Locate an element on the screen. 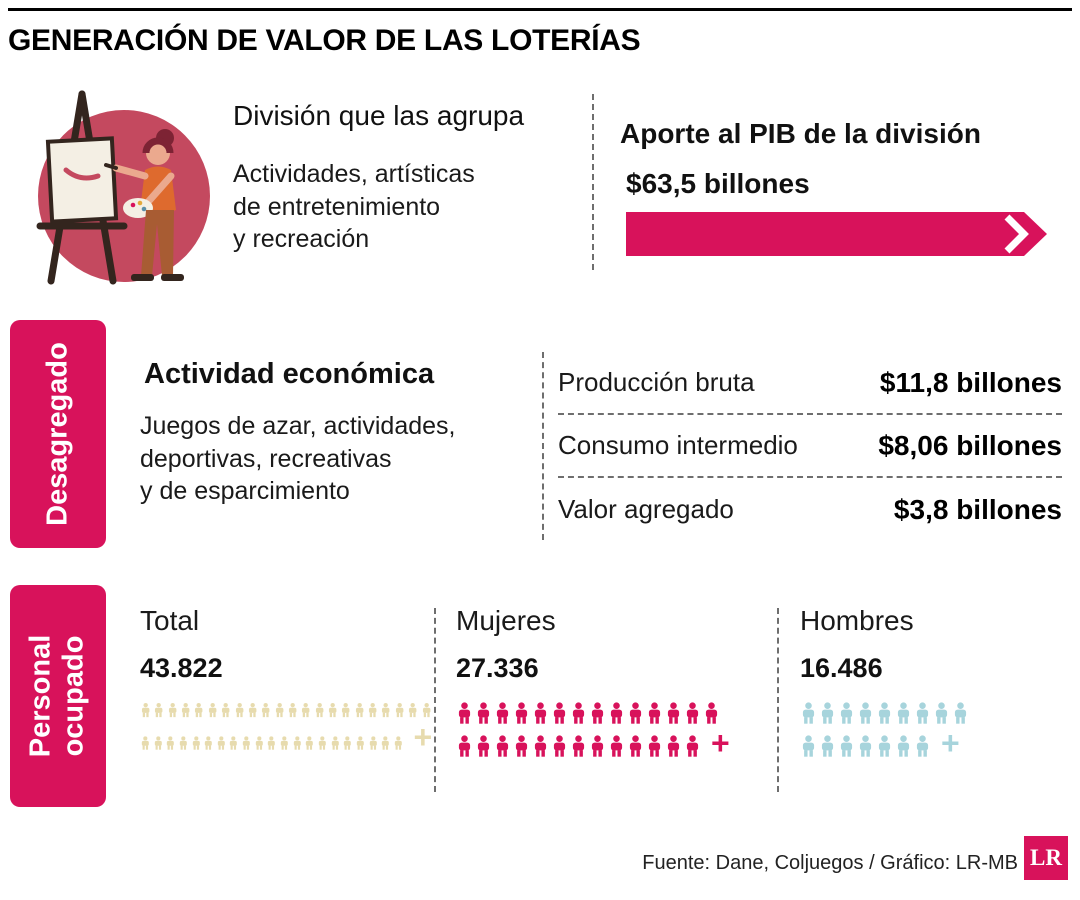  desagregado-section-label: Desagregado is located at coordinates (58, 434).